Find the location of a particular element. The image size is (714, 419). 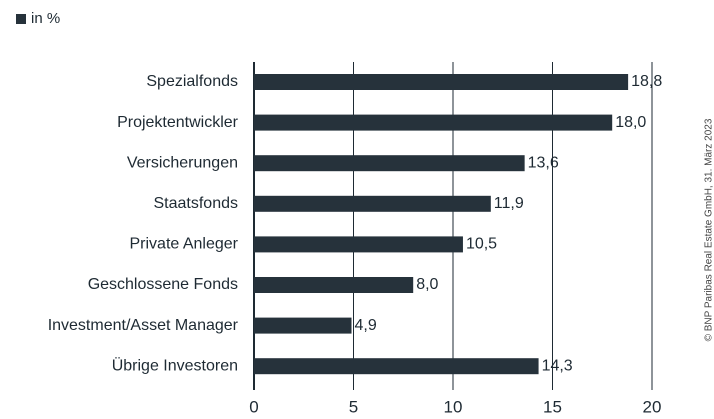

value-label: 14,3 is located at coordinates (557, 365).